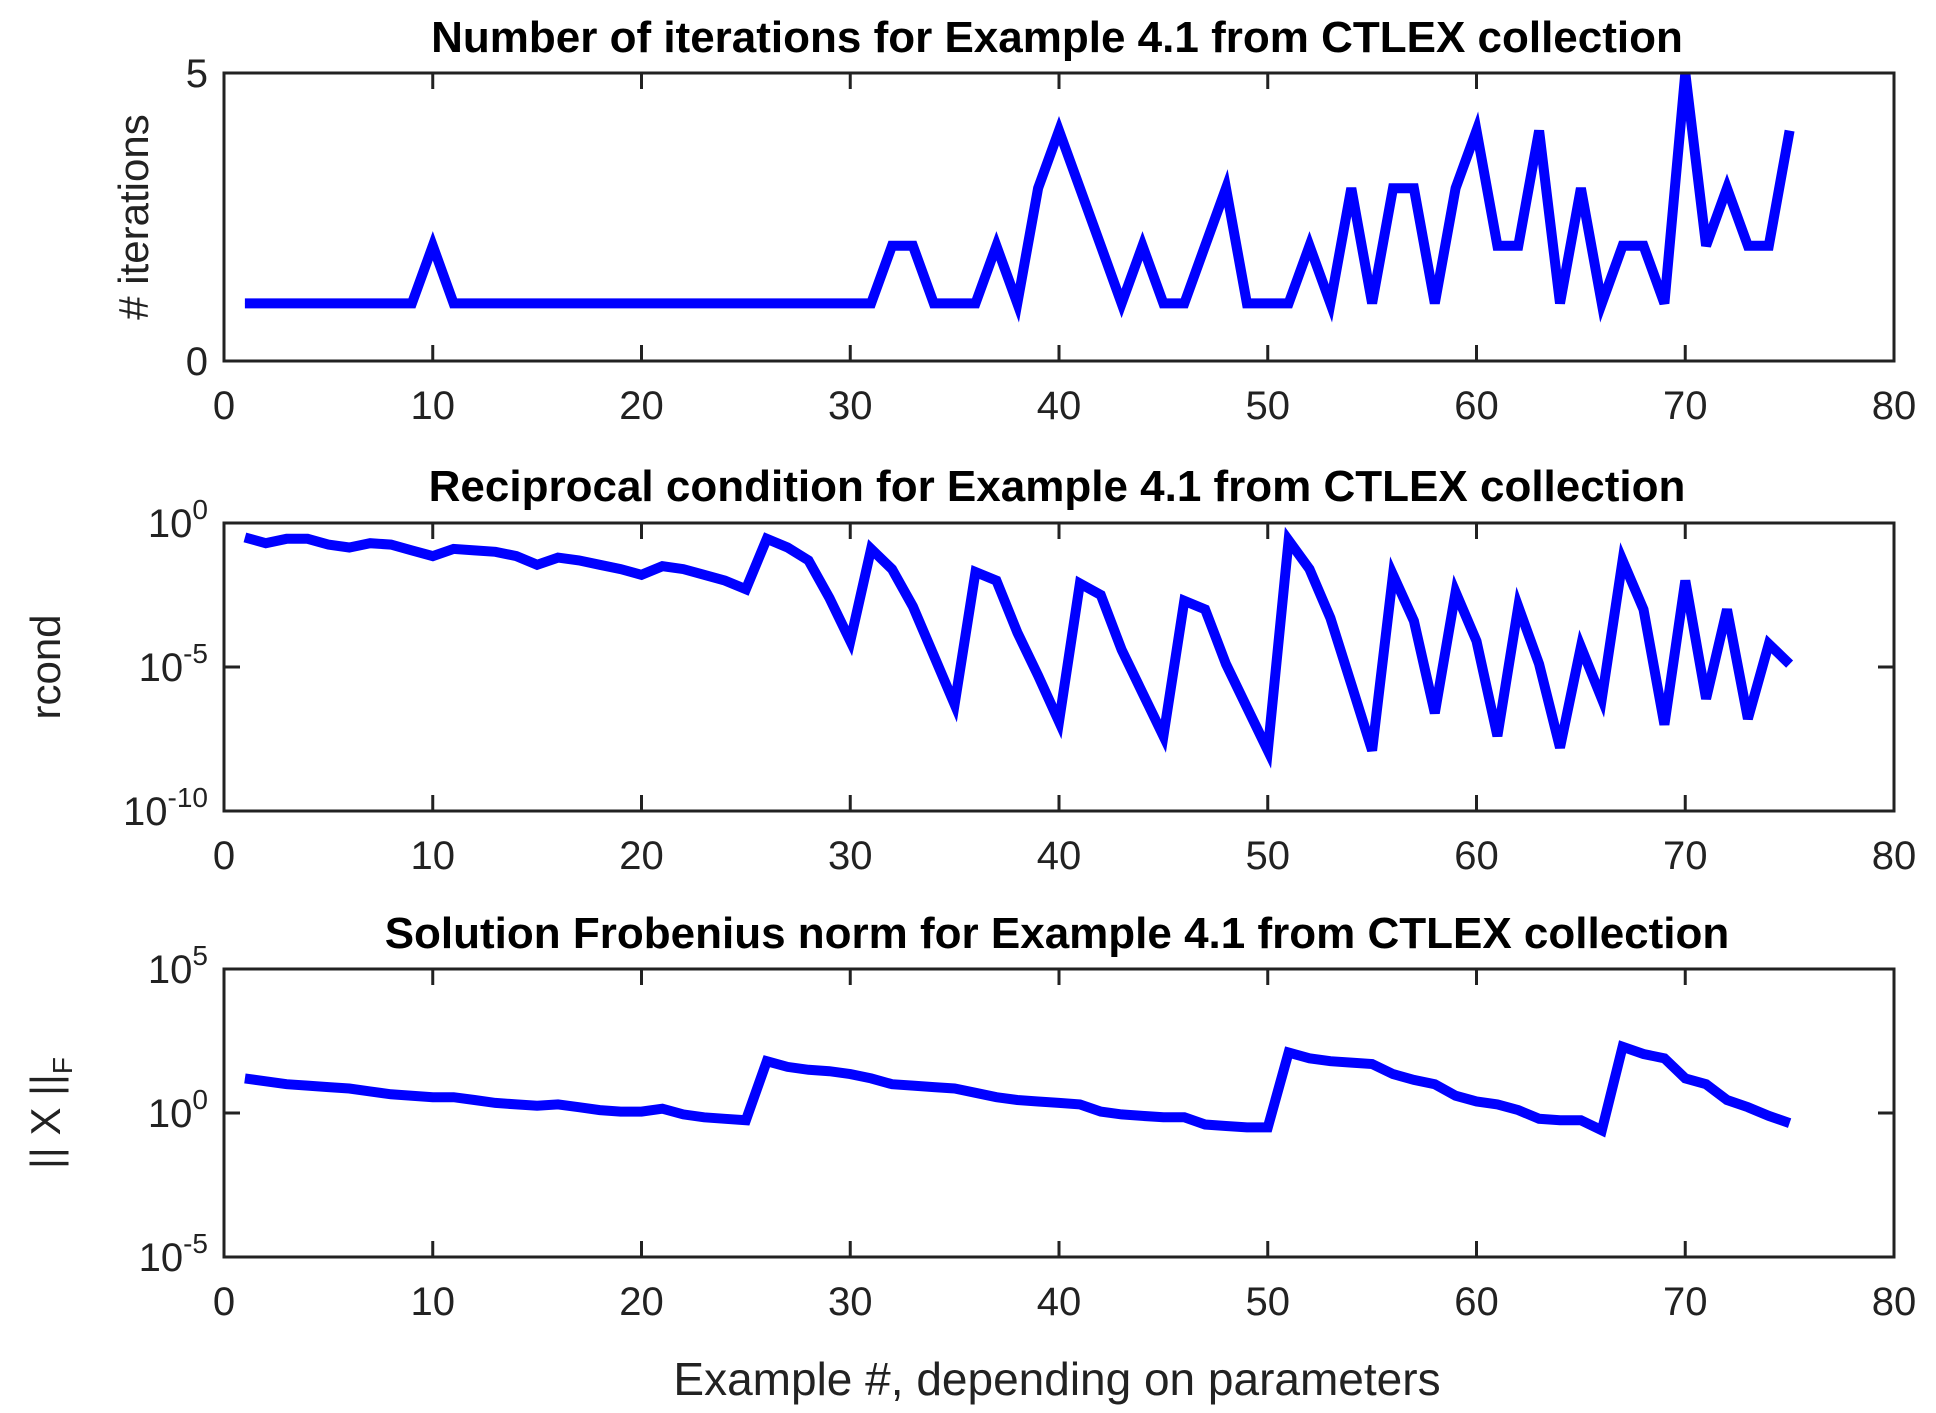 The height and width of the screenshot is (1413, 1936). Describe the element at coordinates (641, 1302) in the screenshot. I see `panel-frobenius-xtick-label: 20` at that location.